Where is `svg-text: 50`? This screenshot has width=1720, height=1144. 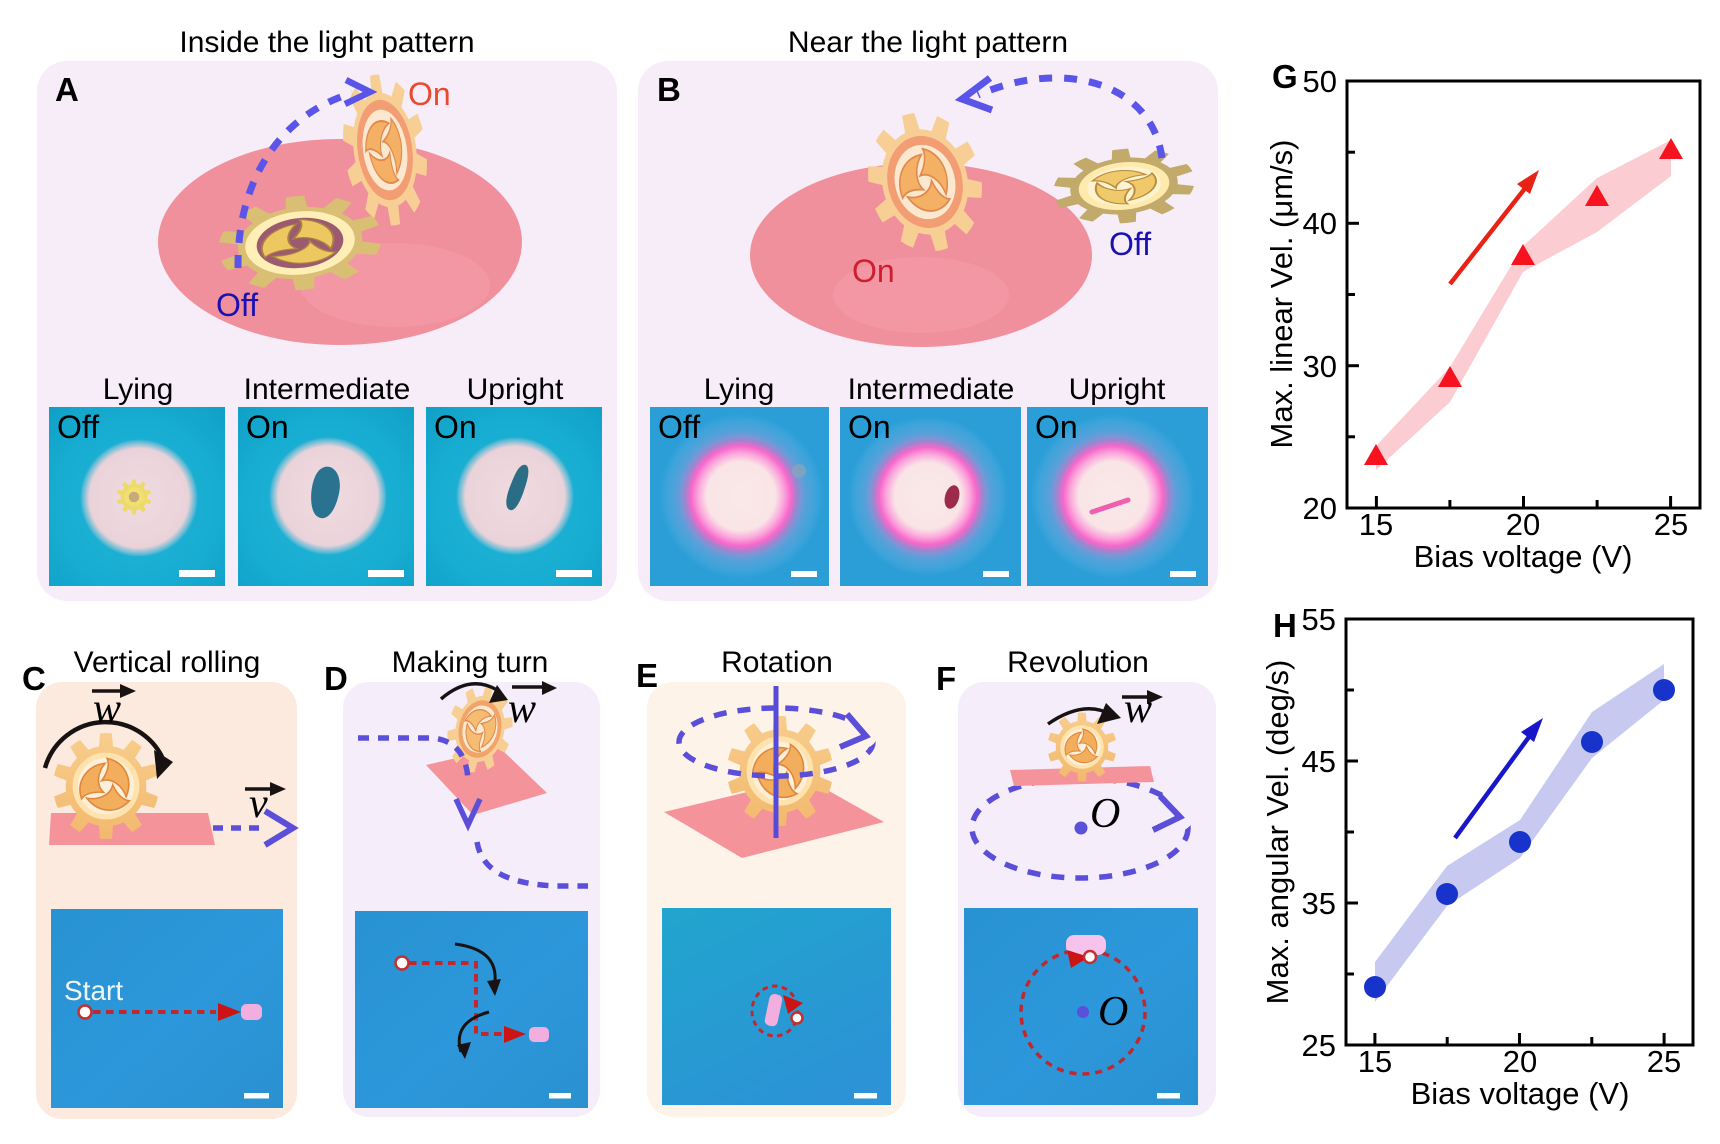 svg-text: 50 is located at coordinates (1320, 81).